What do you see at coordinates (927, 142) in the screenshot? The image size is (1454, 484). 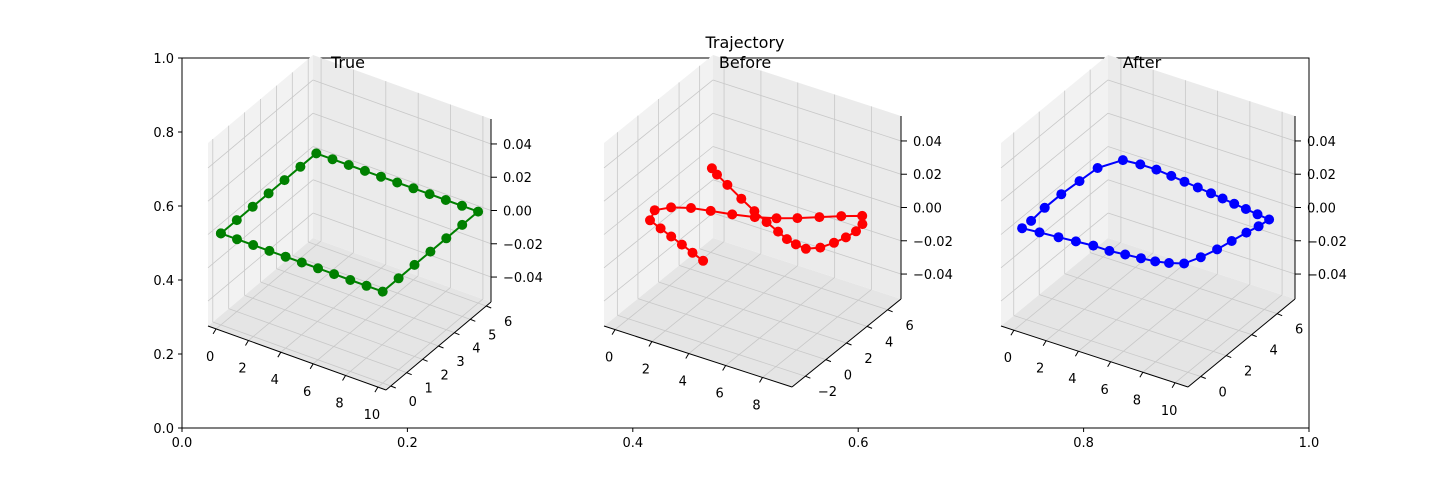 I see `z-tick-label: 0.04` at bounding box center [927, 142].